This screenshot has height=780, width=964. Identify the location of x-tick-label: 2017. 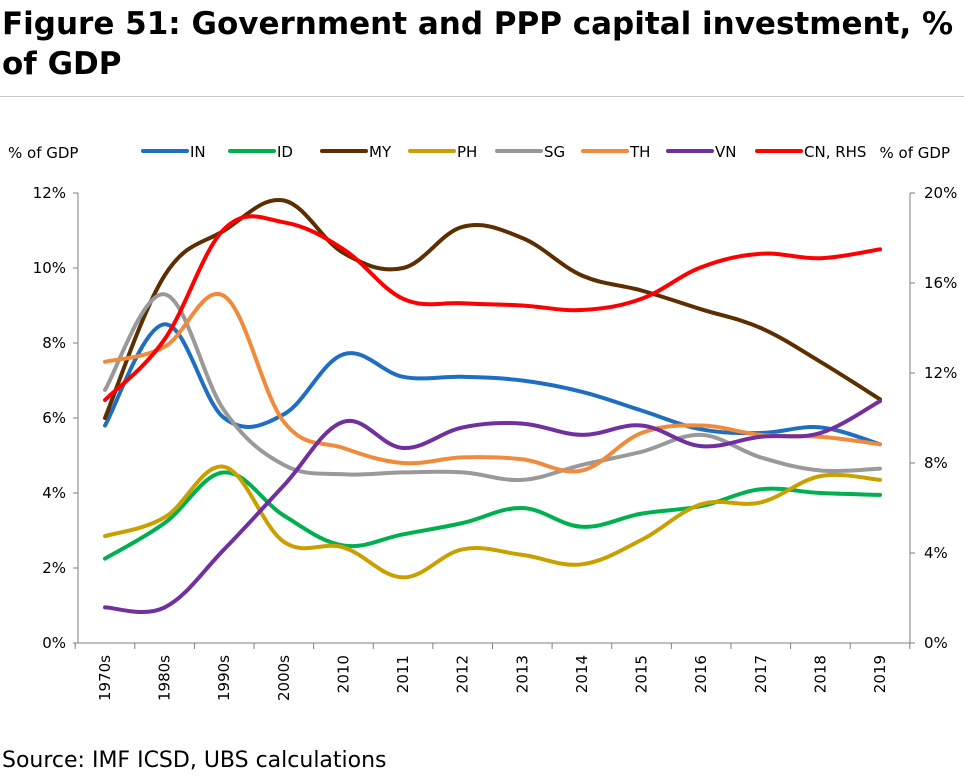
(761, 674).